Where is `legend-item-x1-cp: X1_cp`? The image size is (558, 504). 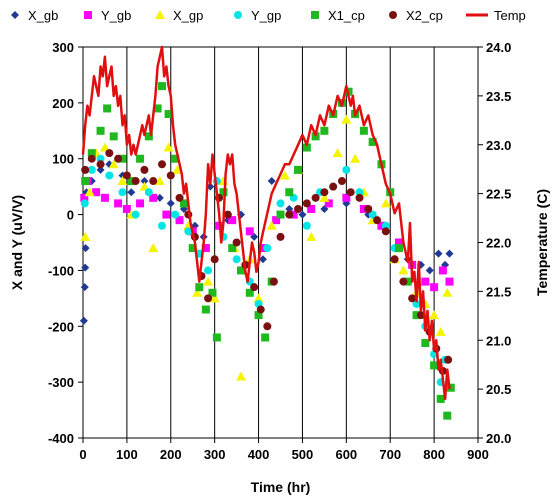 legend-item-x1-cp: X1_cp is located at coordinates (338, 15).